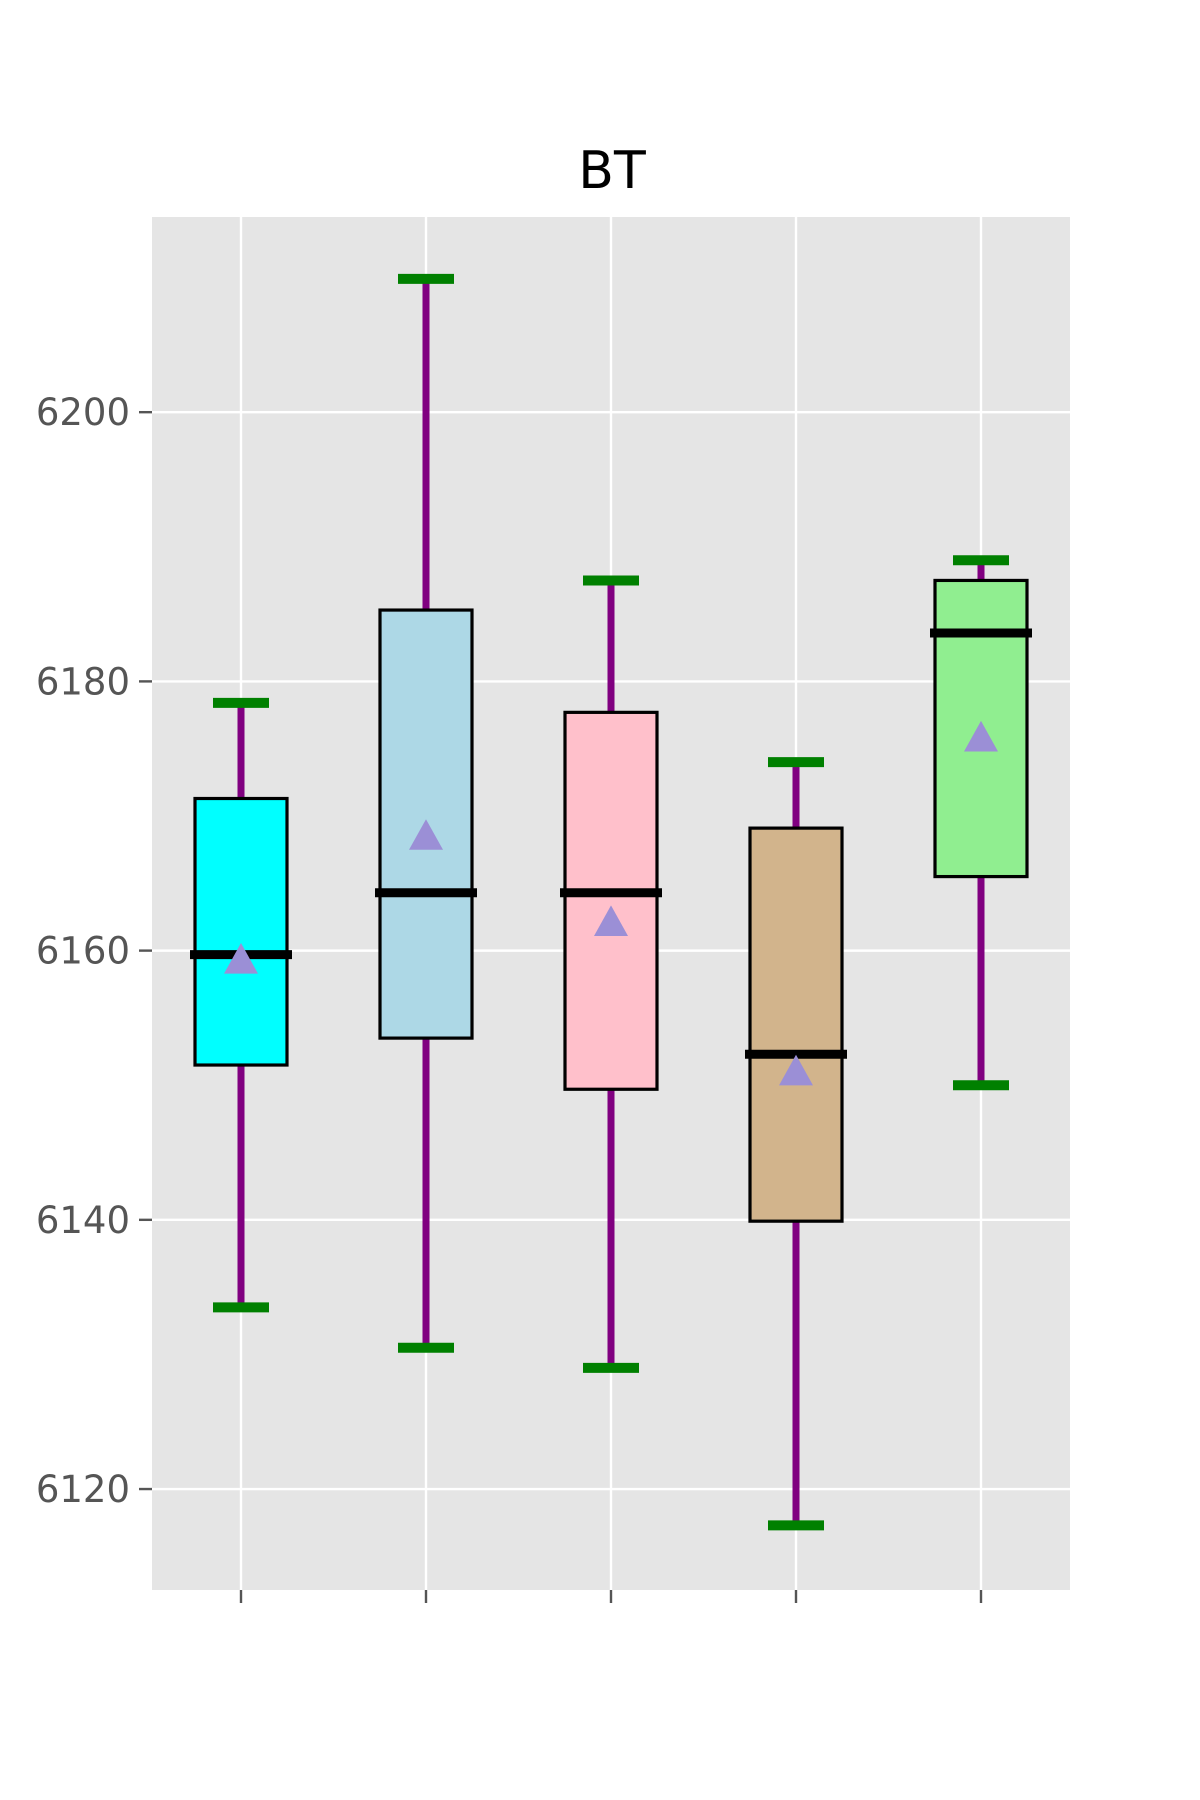 This screenshot has height=1800, width=1200. Describe the element at coordinates (612, 171) in the screenshot. I see `chart-title: BT` at that location.